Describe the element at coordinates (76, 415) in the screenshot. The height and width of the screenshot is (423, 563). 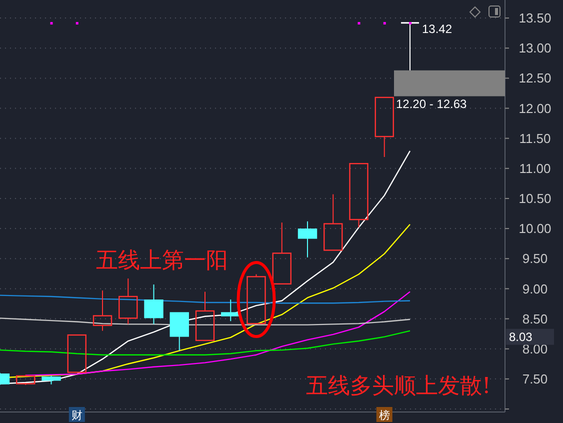
I see `annotation: 财` at that location.